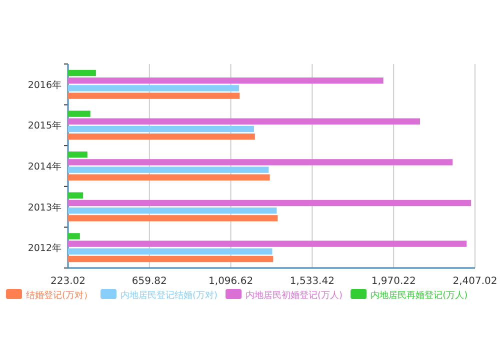 The height and width of the screenshot is (362, 500). What do you see at coordinates (475, 281) in the screenshot?
I see `x-tick-label: 2,407.02` at bounding box center [475, 281].